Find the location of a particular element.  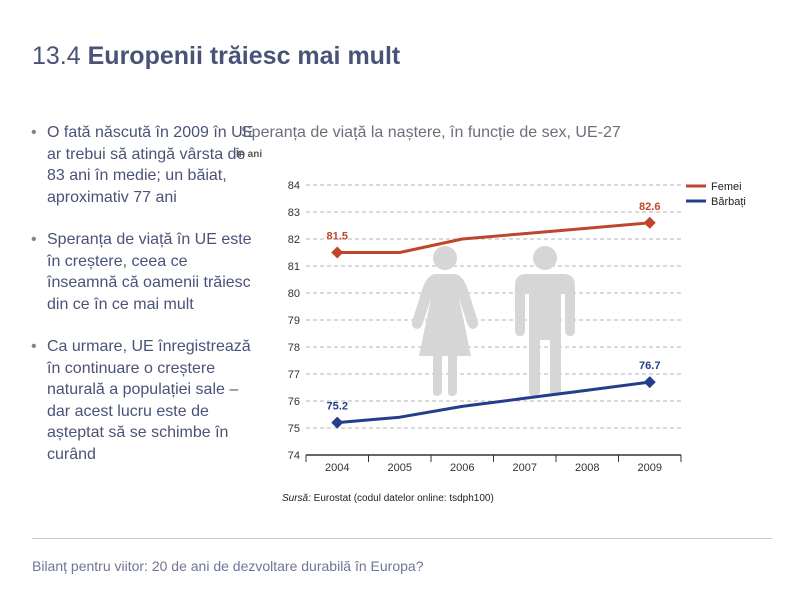

y-tick-label: 78 is located at coordinates (294, 348).